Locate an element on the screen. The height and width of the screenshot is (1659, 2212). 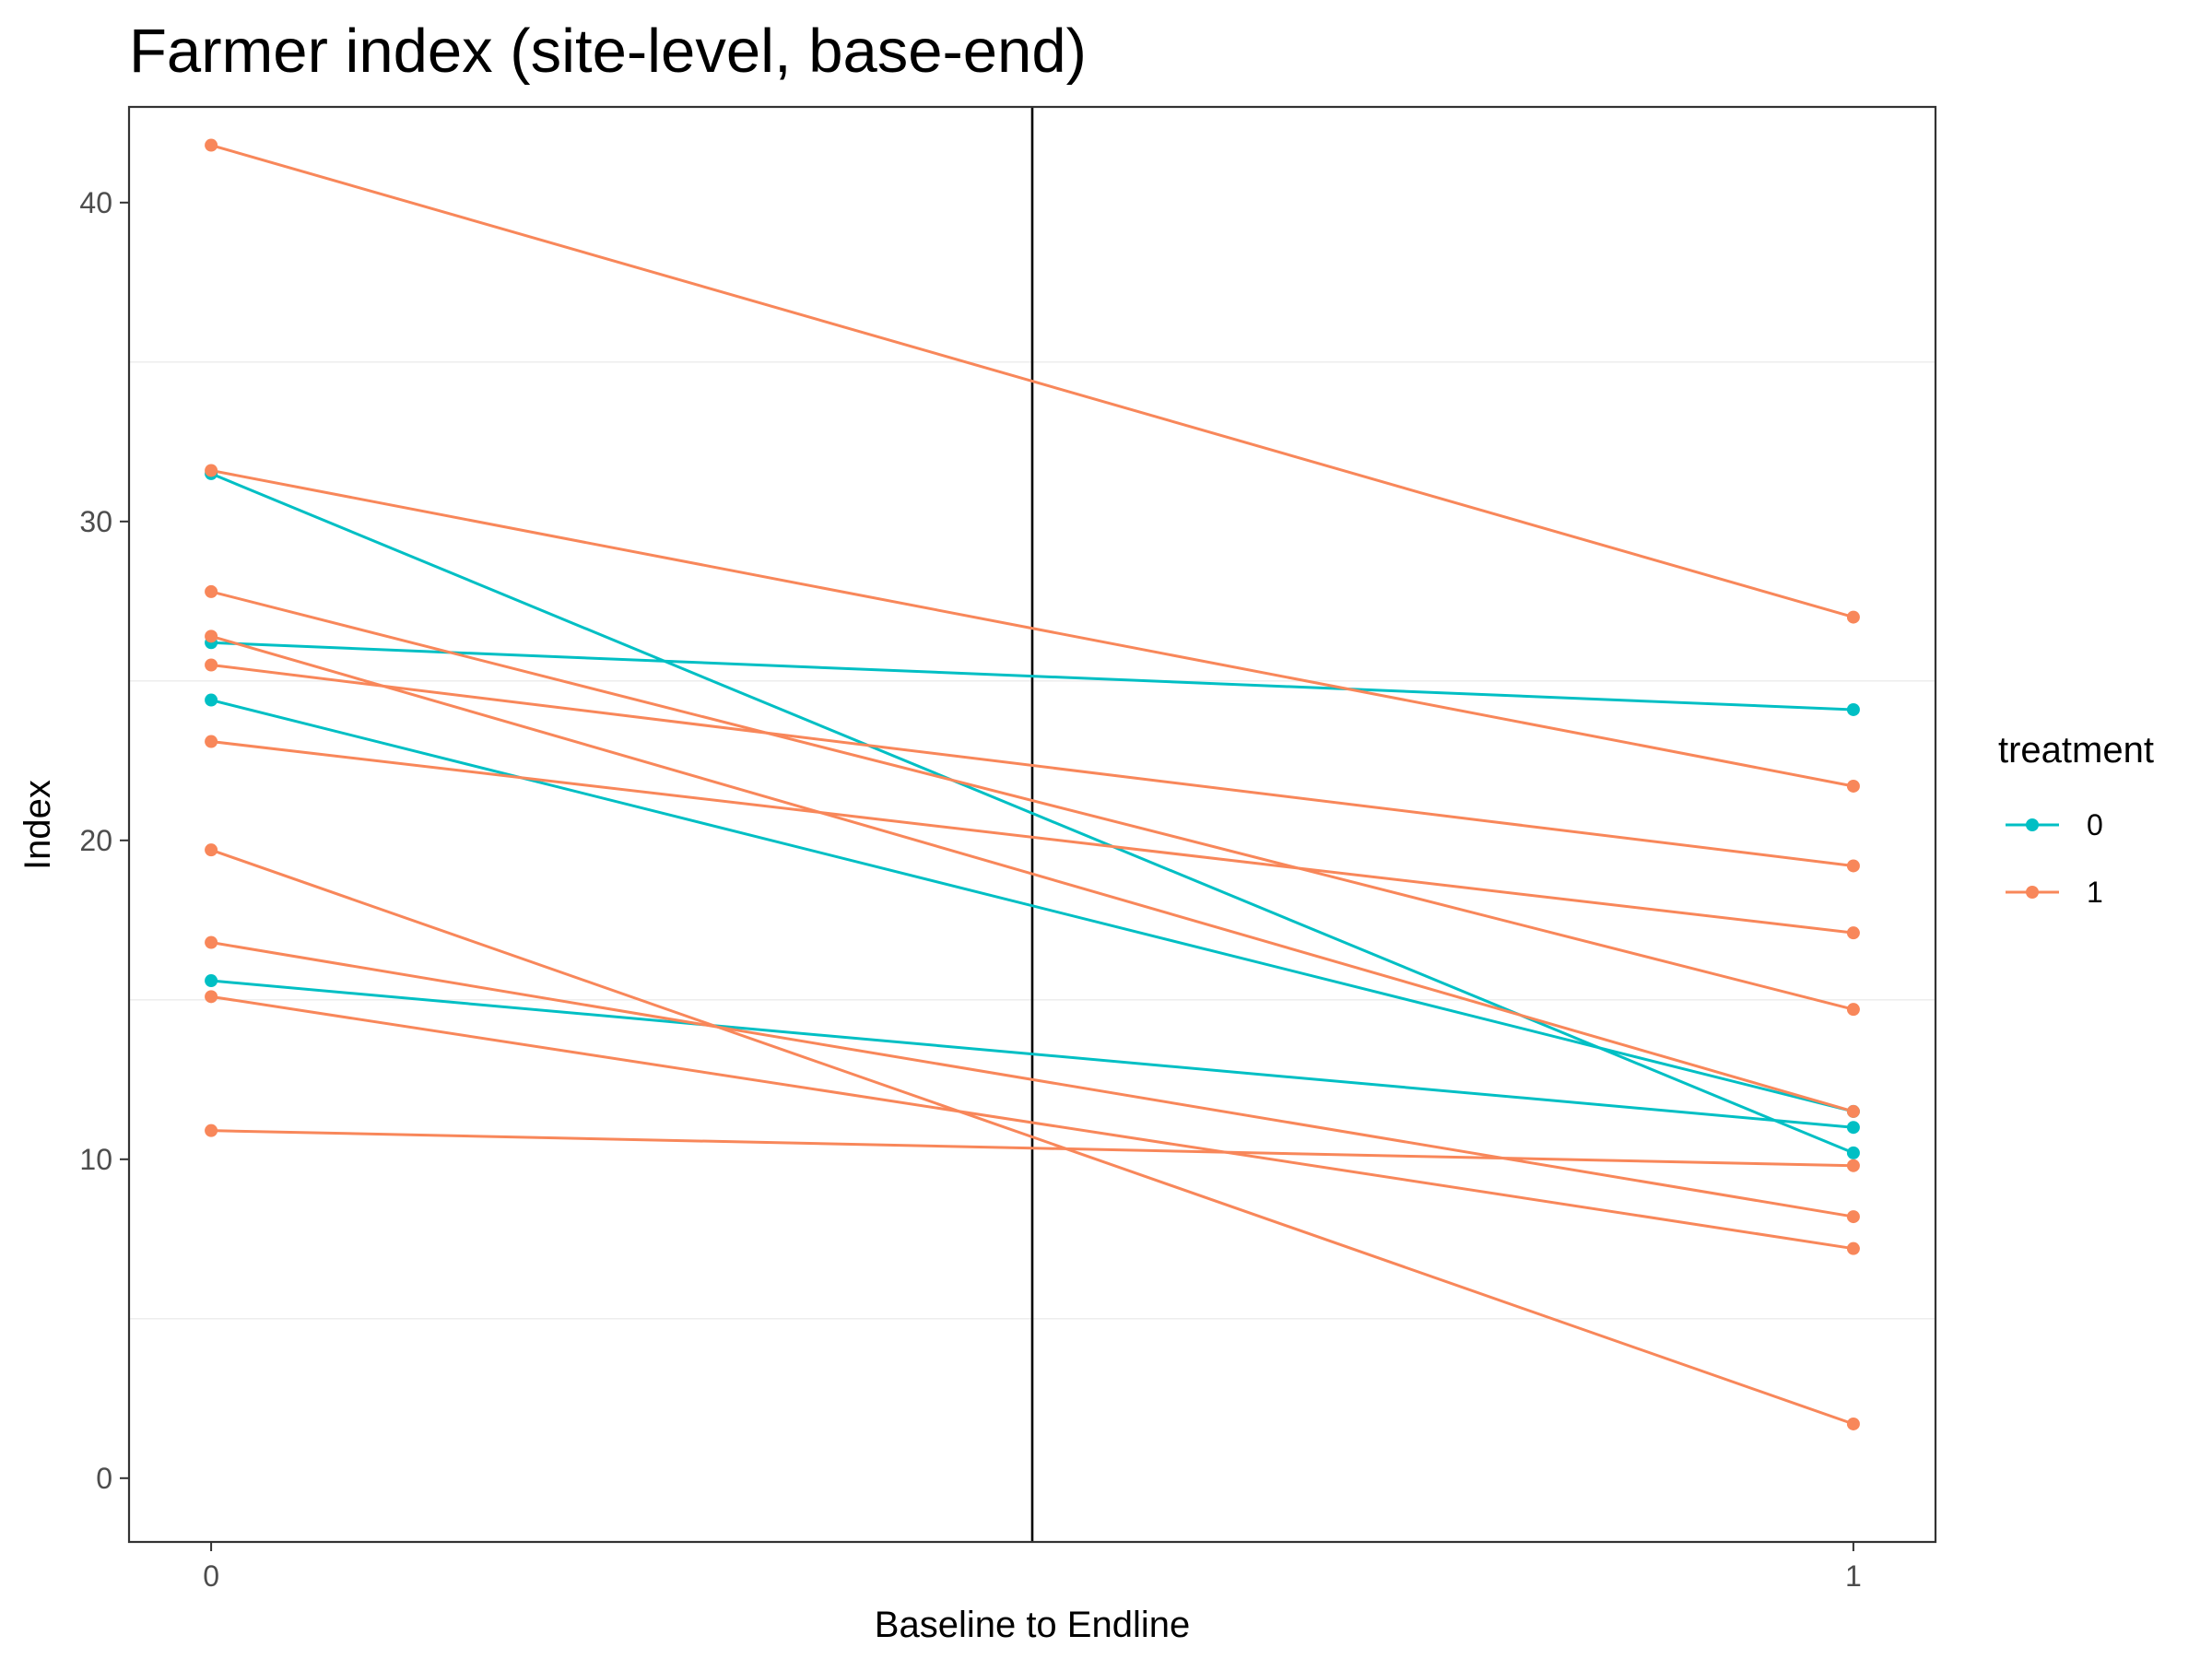
y-tick-label: 20 is located at coordinates (95, 840).